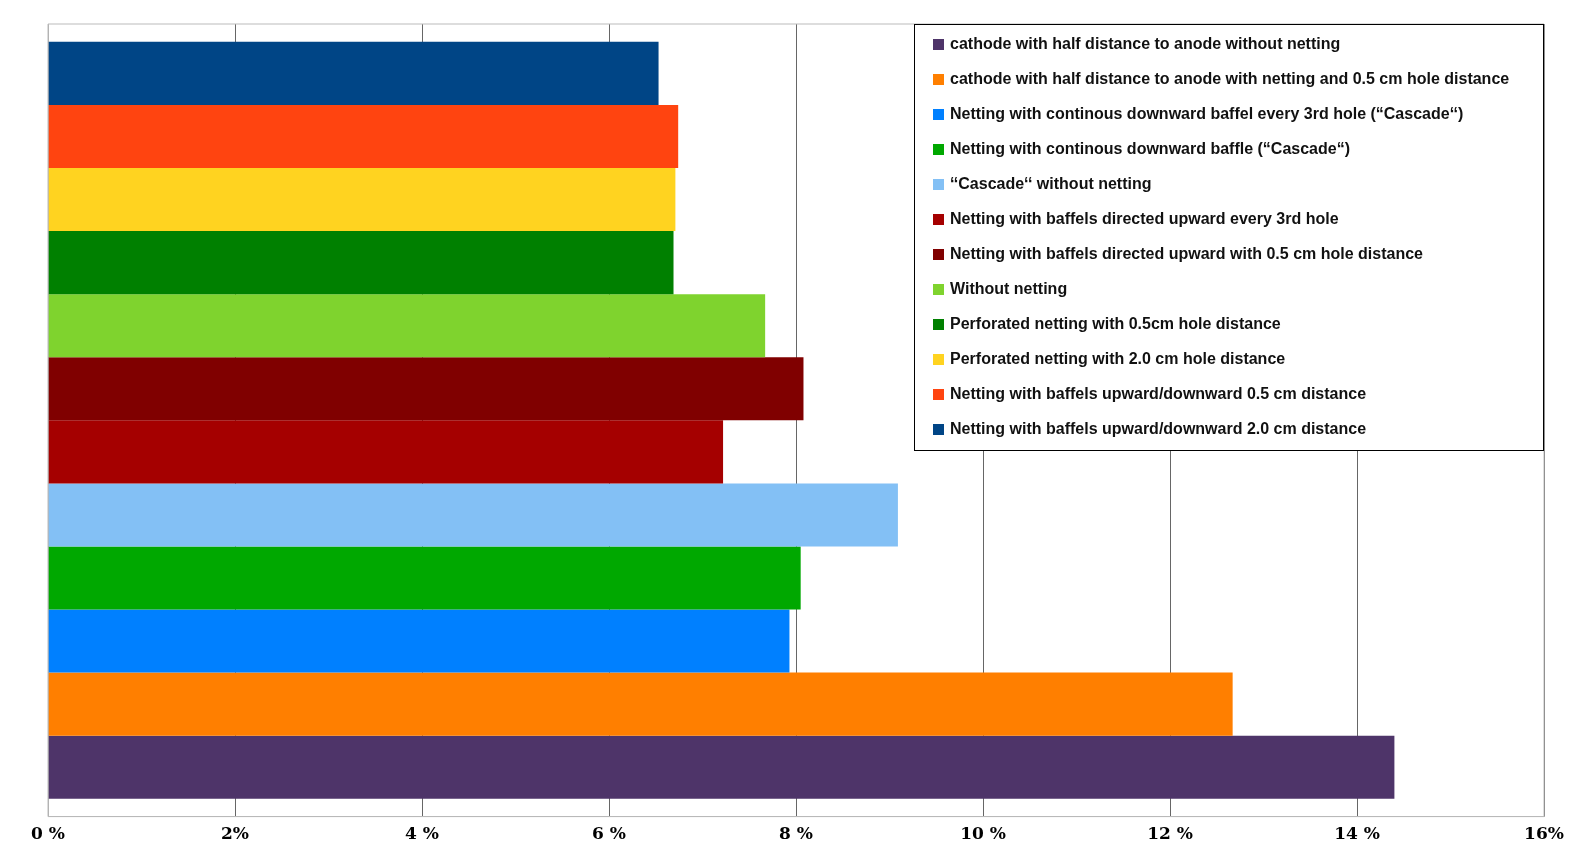 The height and width of the screenshot is (857, 1582). I want to click on legend-label: Netting with baffels directed upward with 0.5 cm hole distance, so click(1186, 254).